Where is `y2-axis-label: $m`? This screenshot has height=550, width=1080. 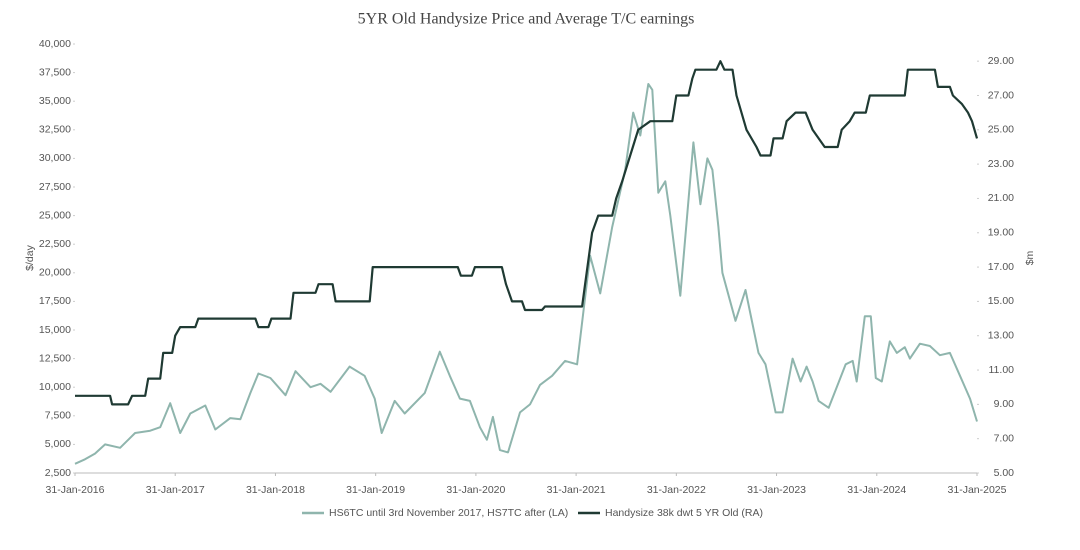 y2-axis-label: $m is located at coordinates (1030, 257).